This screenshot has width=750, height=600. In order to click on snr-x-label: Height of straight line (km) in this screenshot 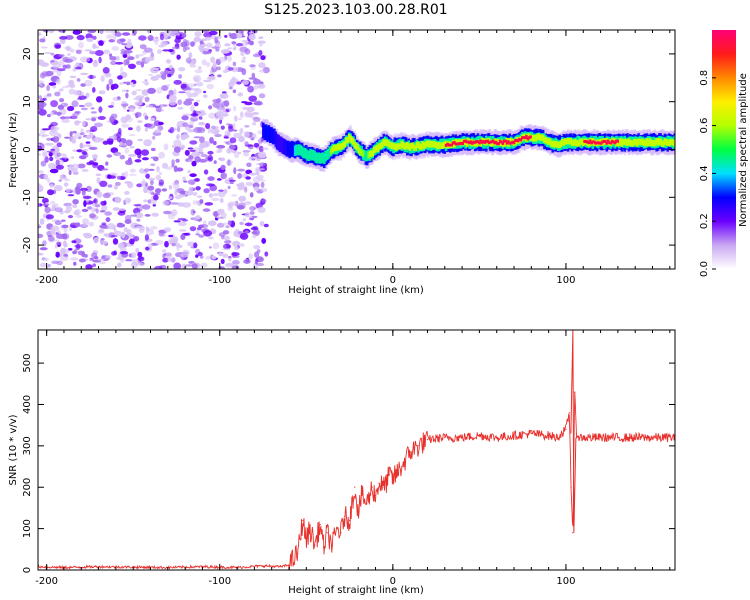, I will do `click(356, 590)`.